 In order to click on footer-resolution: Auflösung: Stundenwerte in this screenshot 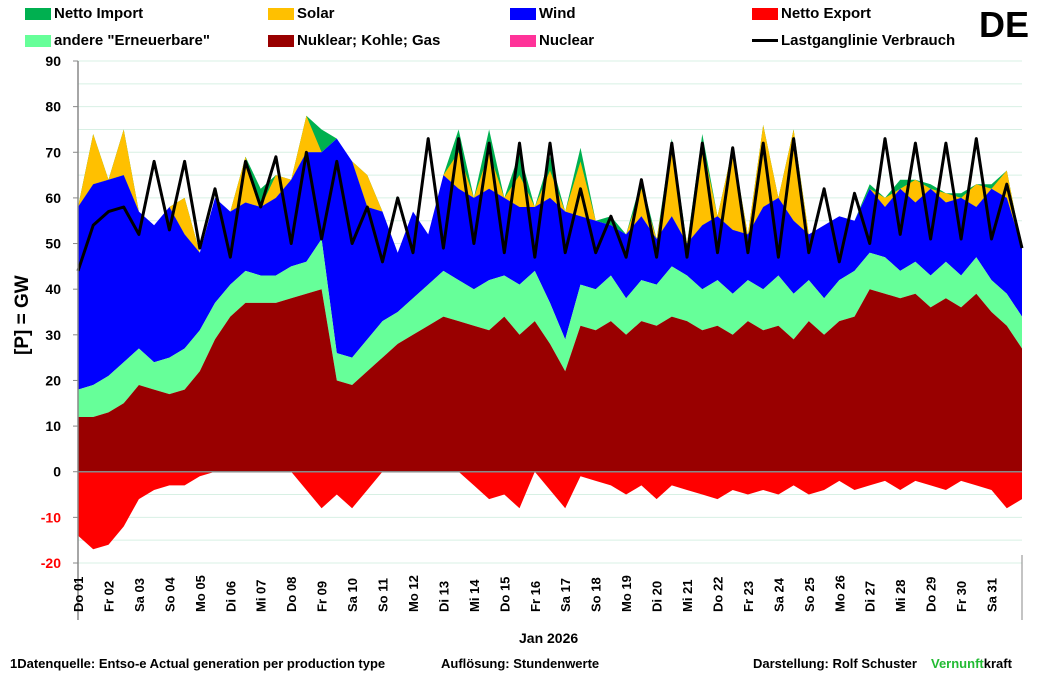, I will do `click(520, 663)`.